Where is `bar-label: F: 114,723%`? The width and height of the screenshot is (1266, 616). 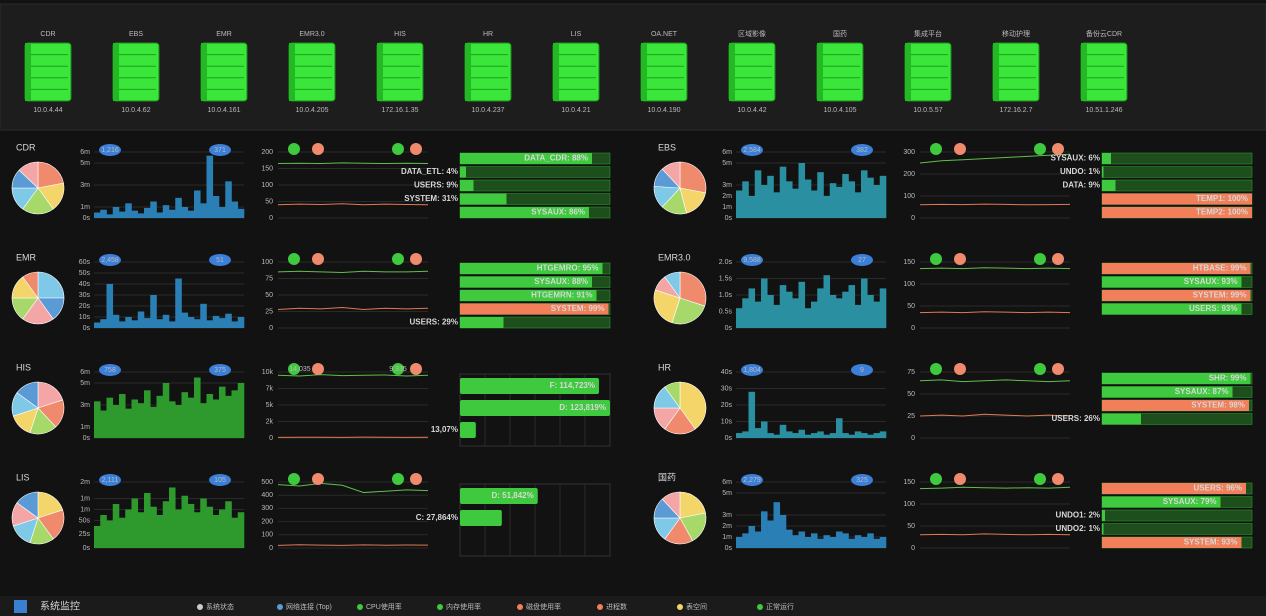
bar-label: F: 114,723% is located at coordinates (572, 385).